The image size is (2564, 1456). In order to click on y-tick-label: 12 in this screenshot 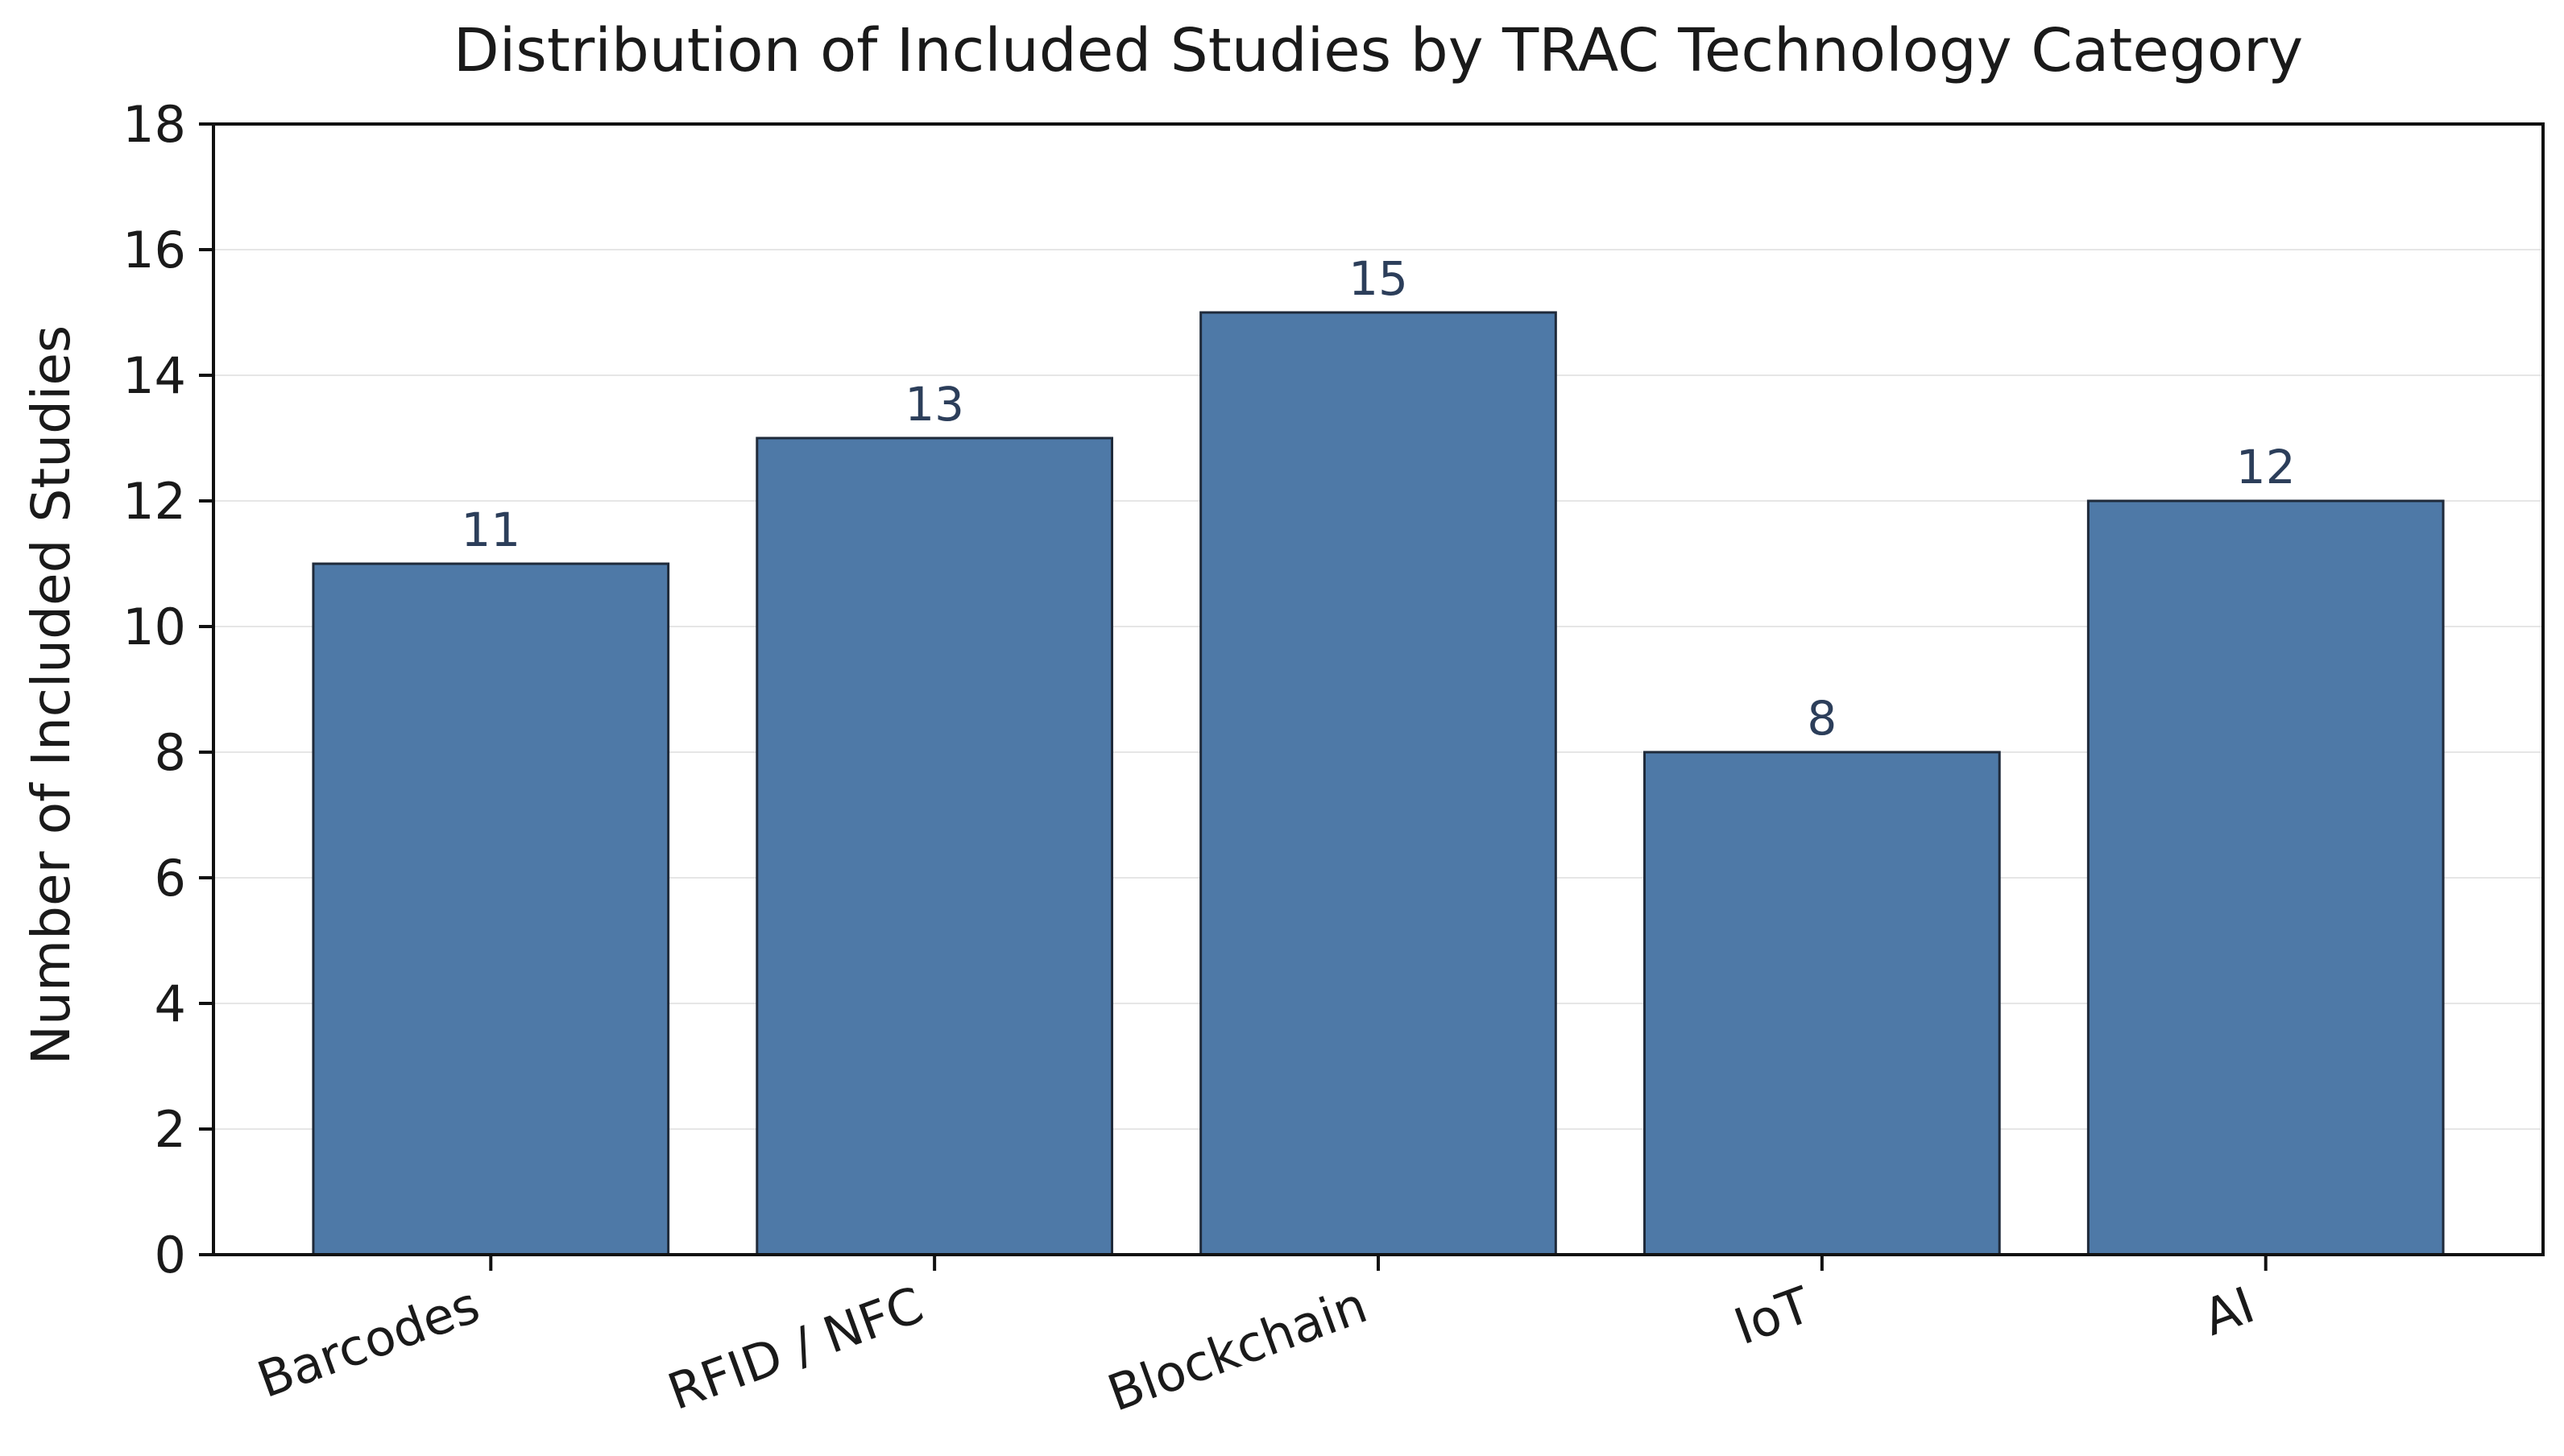, I will do `click(154, 501)`.